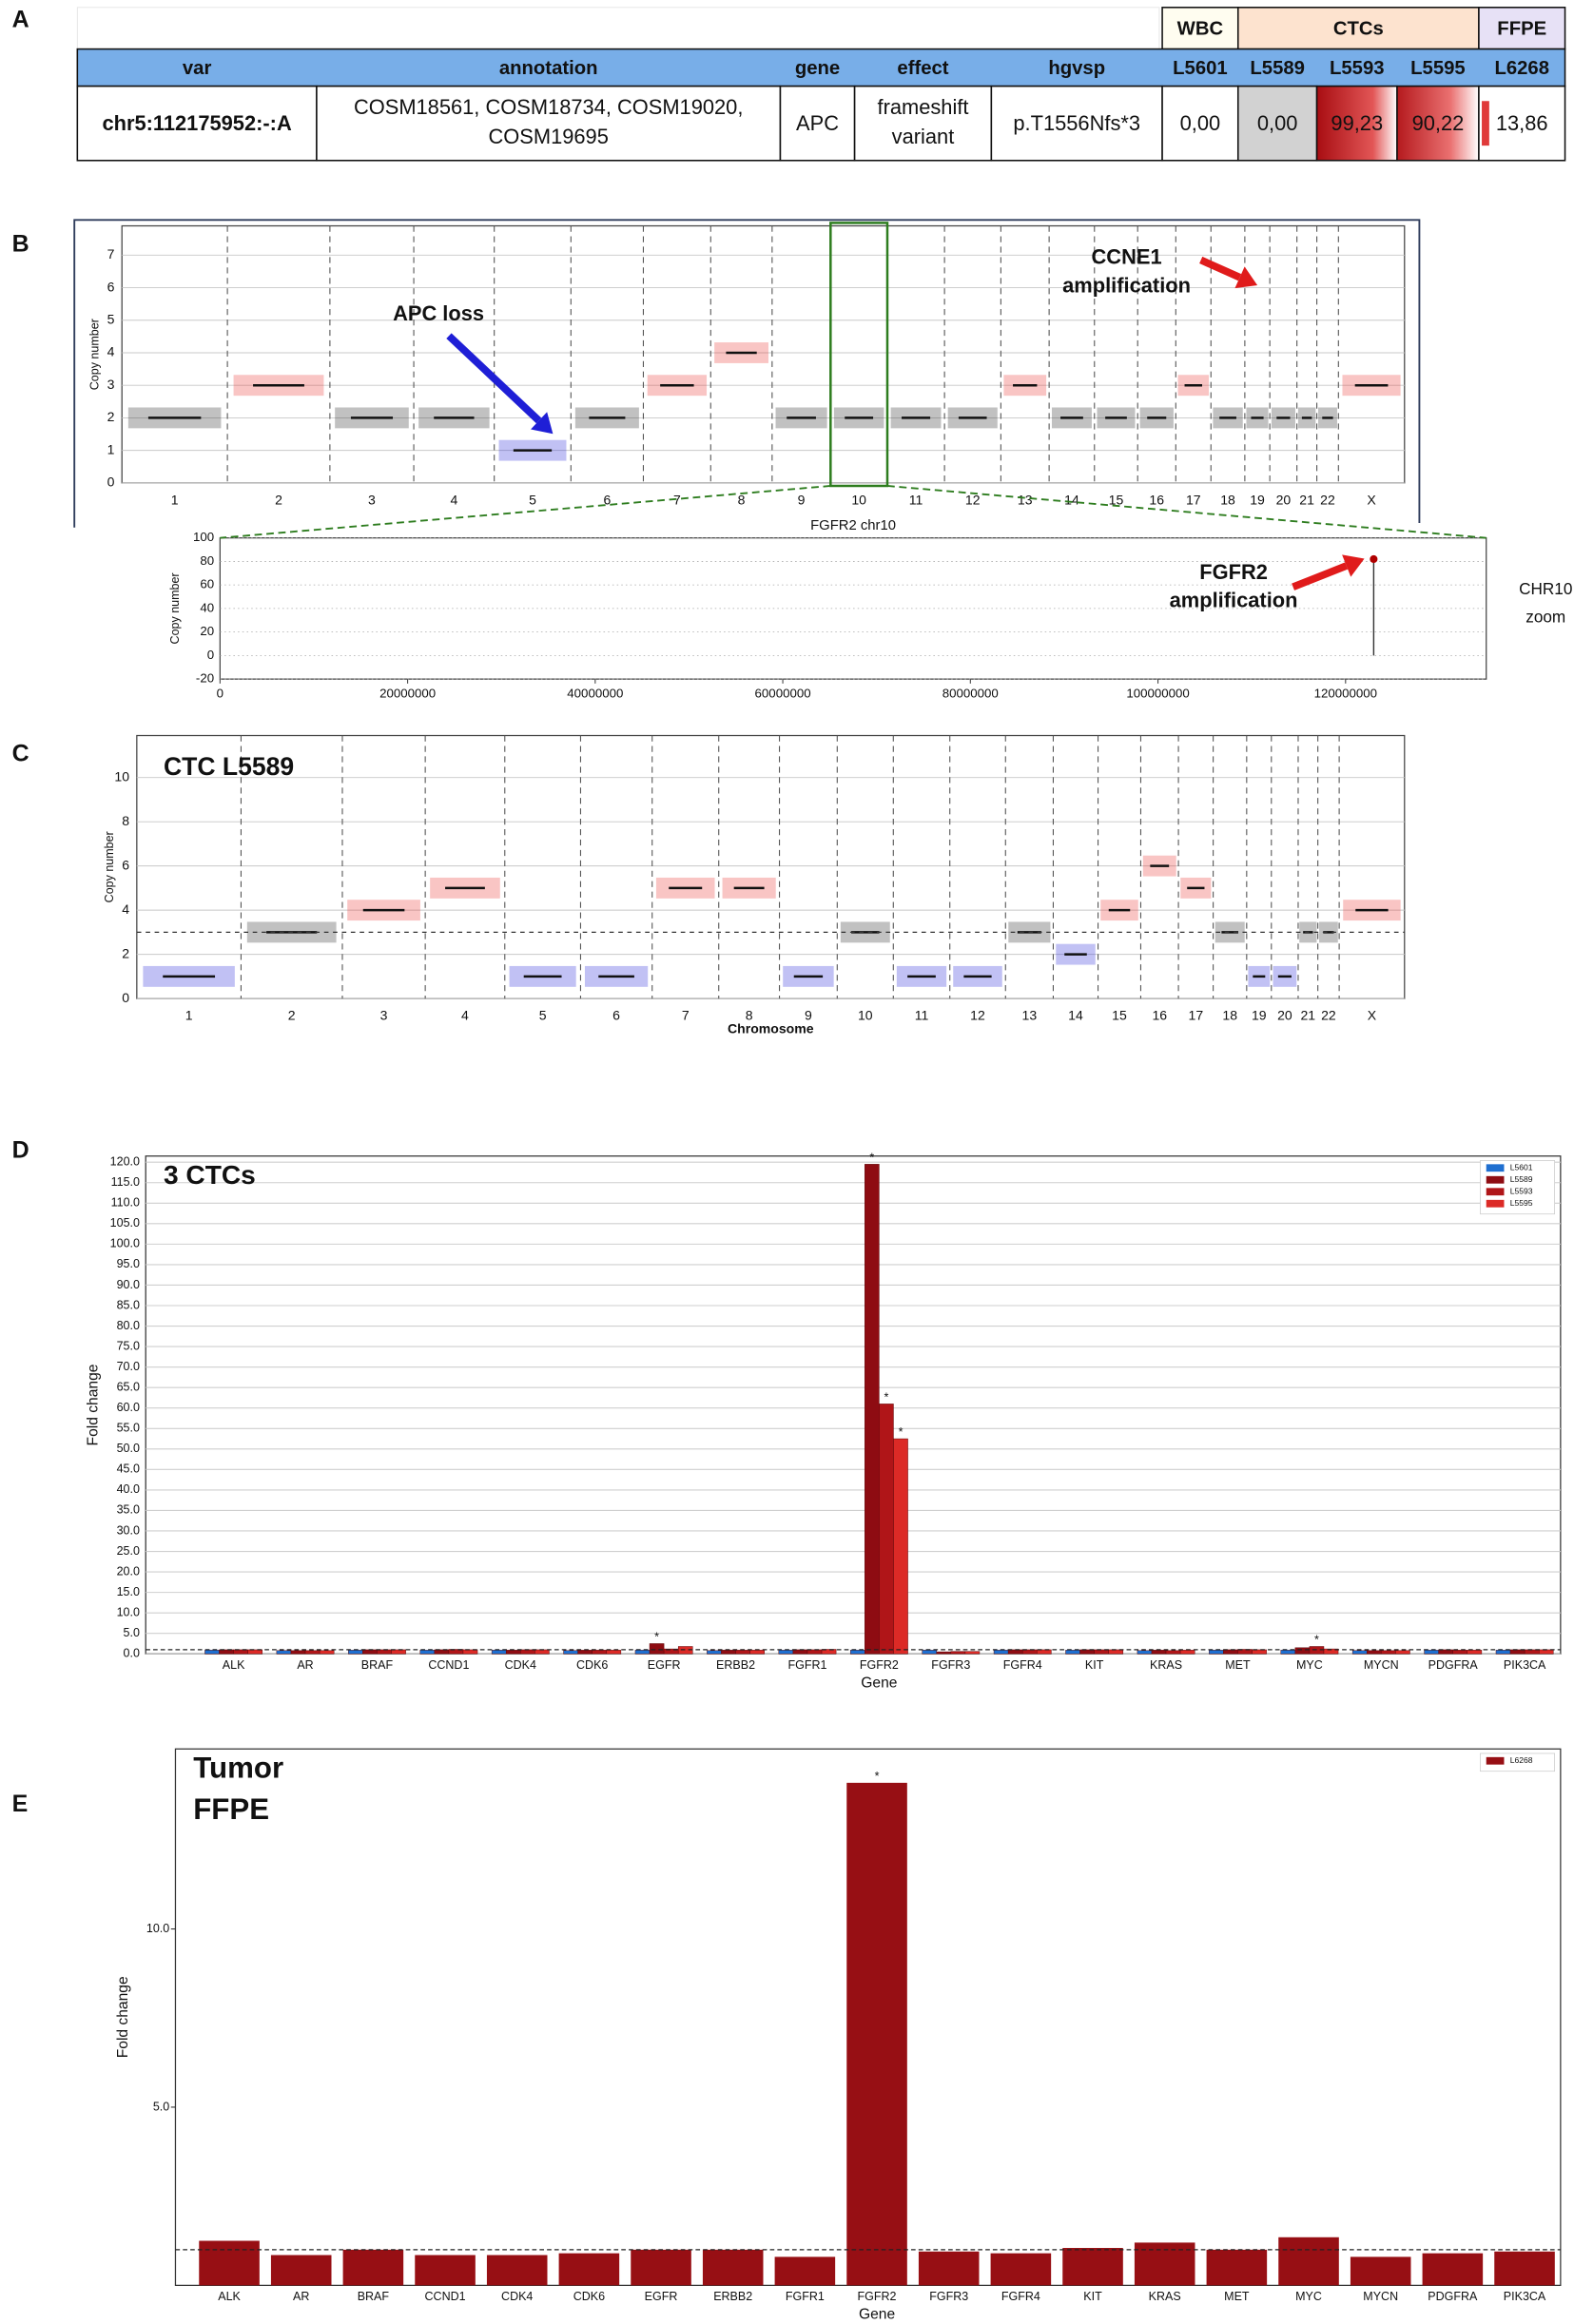 The width and height of the screenshot is (1574, 2324). Describe the element at coordinates (207, 607) in the screenshot. I see `y-tick-label: 40` at that location.